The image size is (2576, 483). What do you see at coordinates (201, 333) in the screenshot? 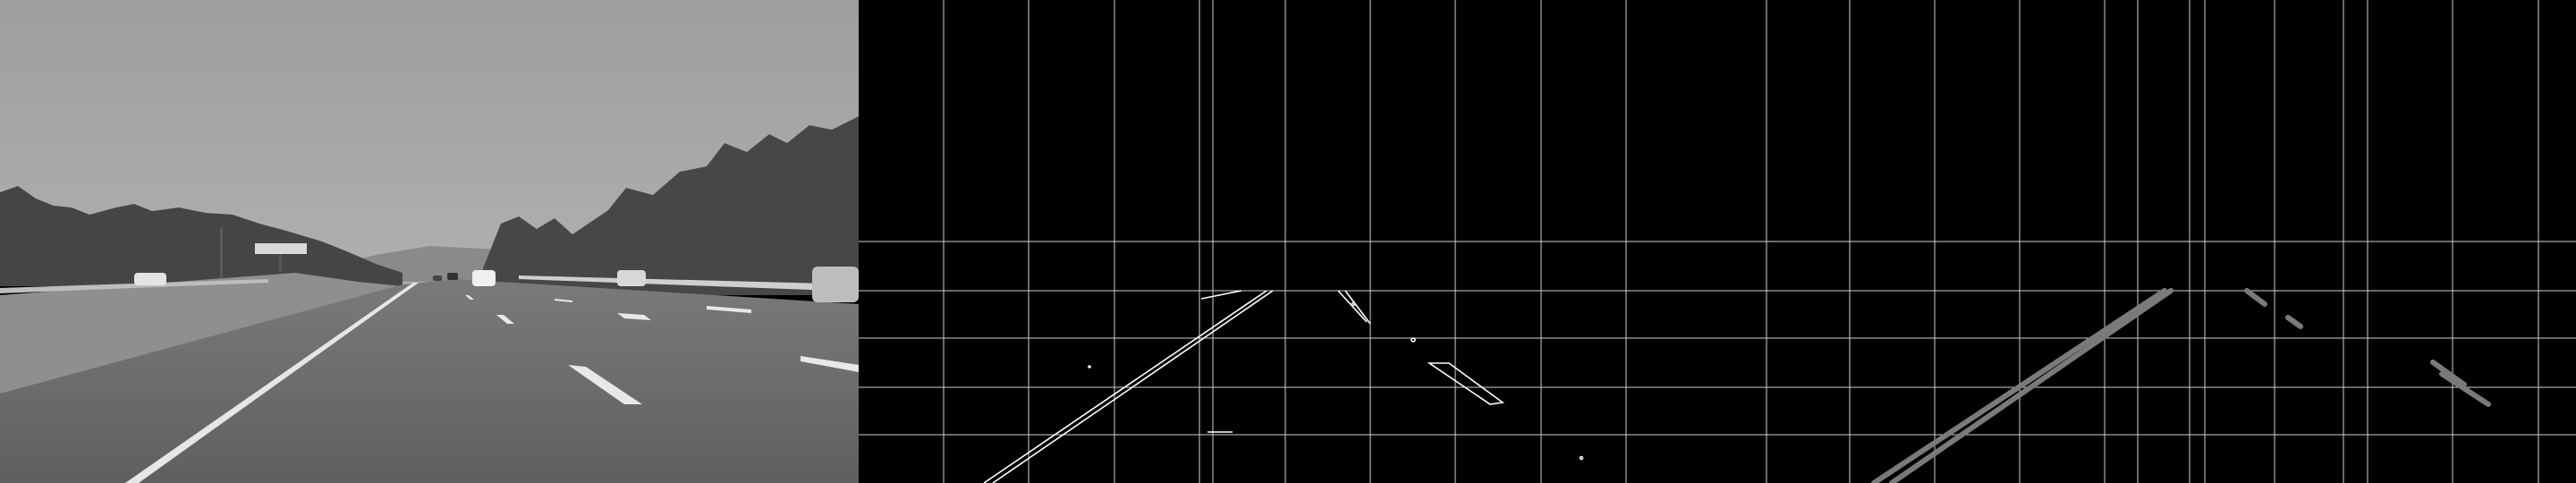
I see `dry-grass` at bounding box center [201, 333].